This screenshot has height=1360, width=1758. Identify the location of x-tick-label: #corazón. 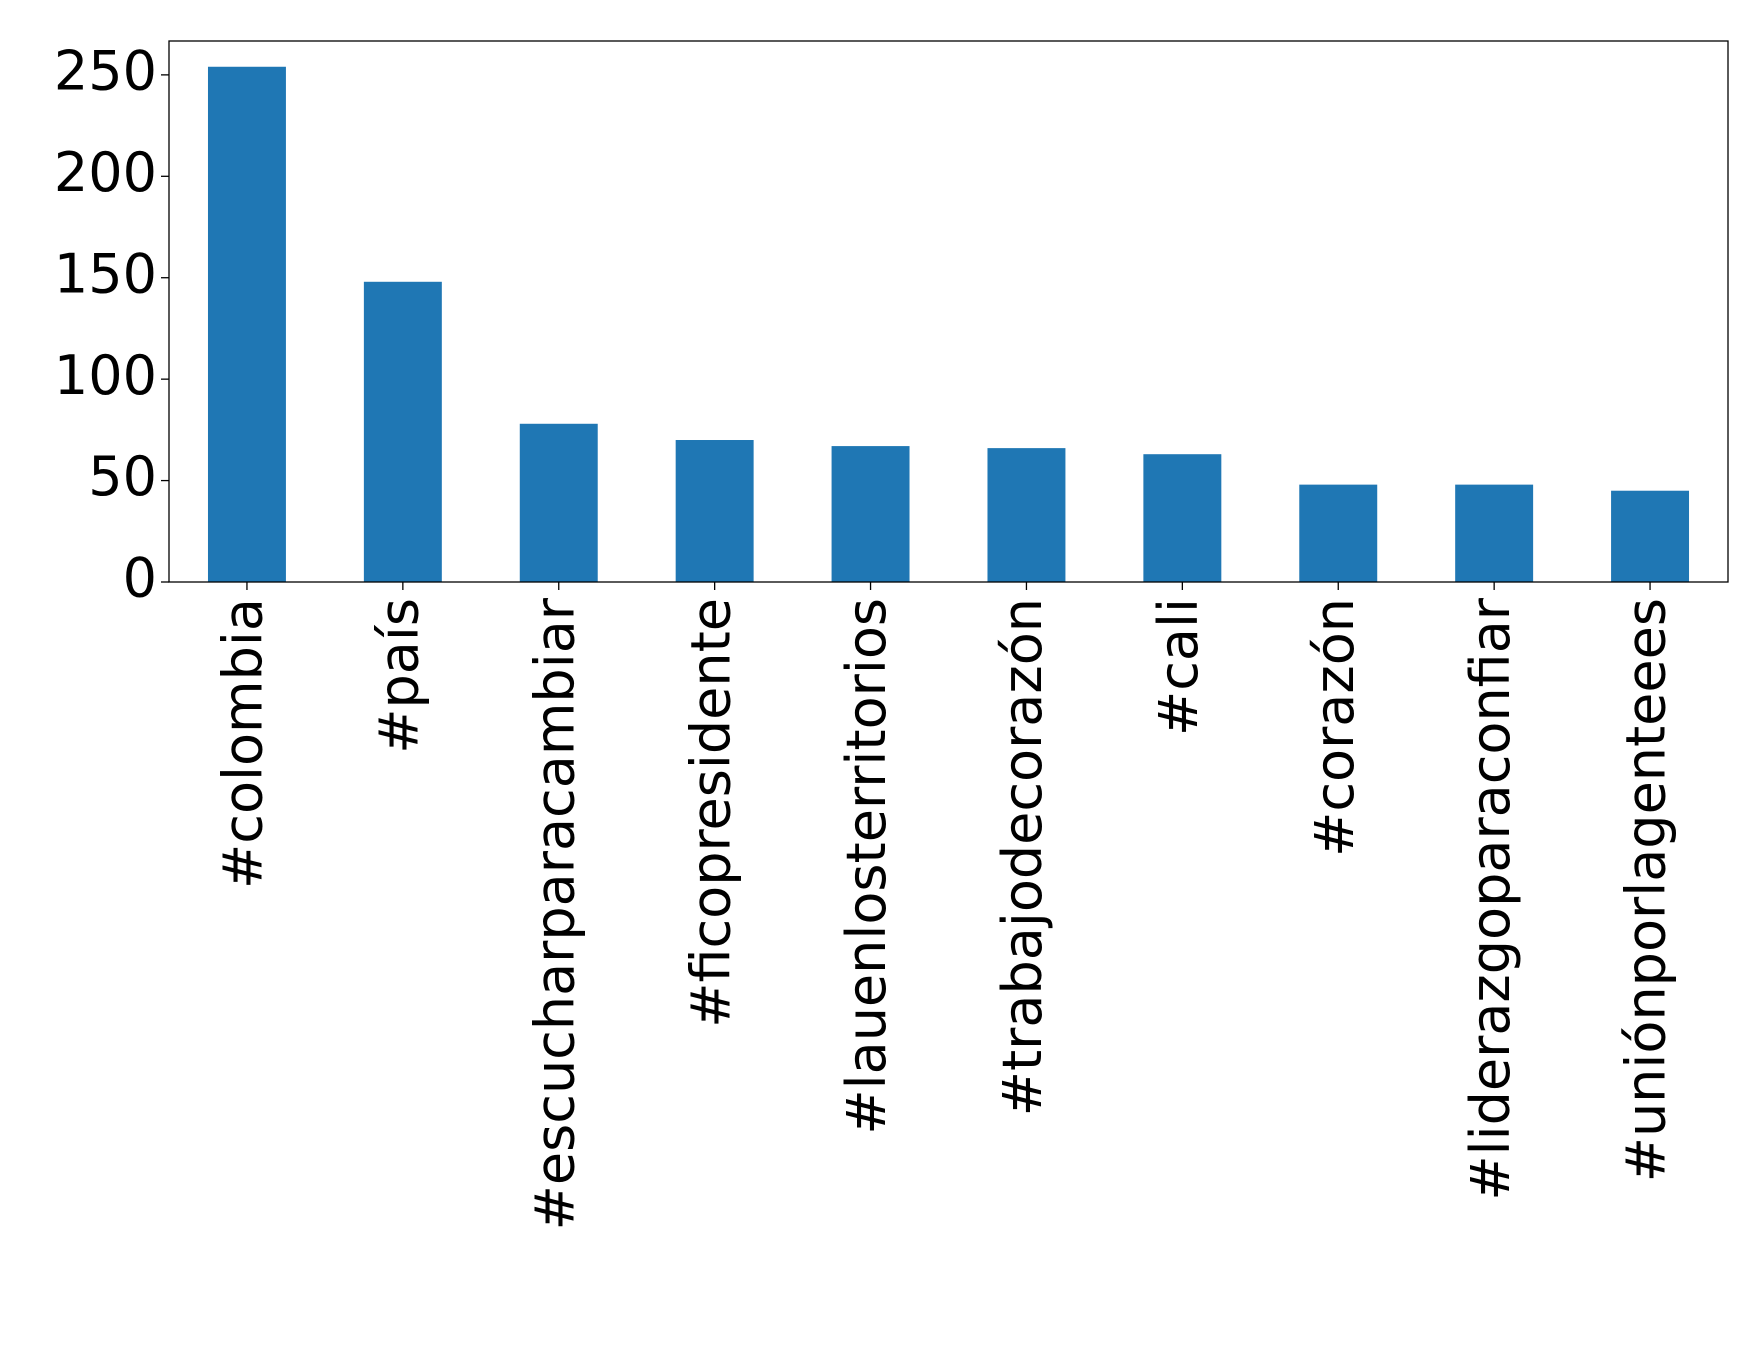
(1334, 727).